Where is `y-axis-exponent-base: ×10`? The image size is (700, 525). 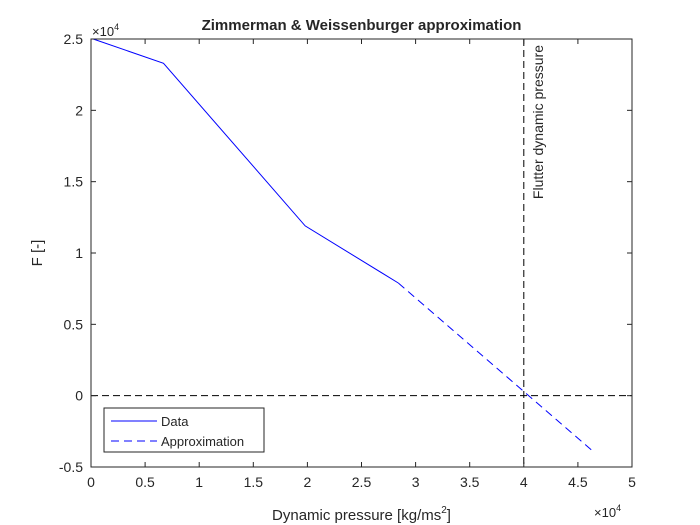 y-axis-exponent-base: ×10 is located at coordinates (103, 31).